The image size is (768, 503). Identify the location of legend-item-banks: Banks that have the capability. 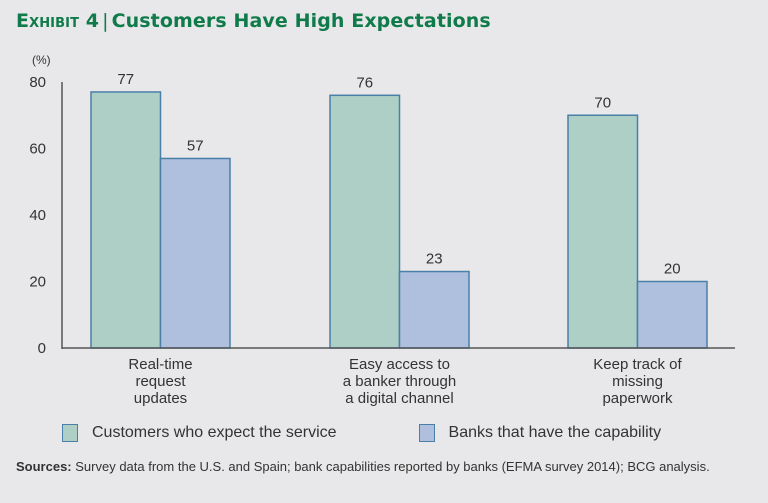
(540, 433).